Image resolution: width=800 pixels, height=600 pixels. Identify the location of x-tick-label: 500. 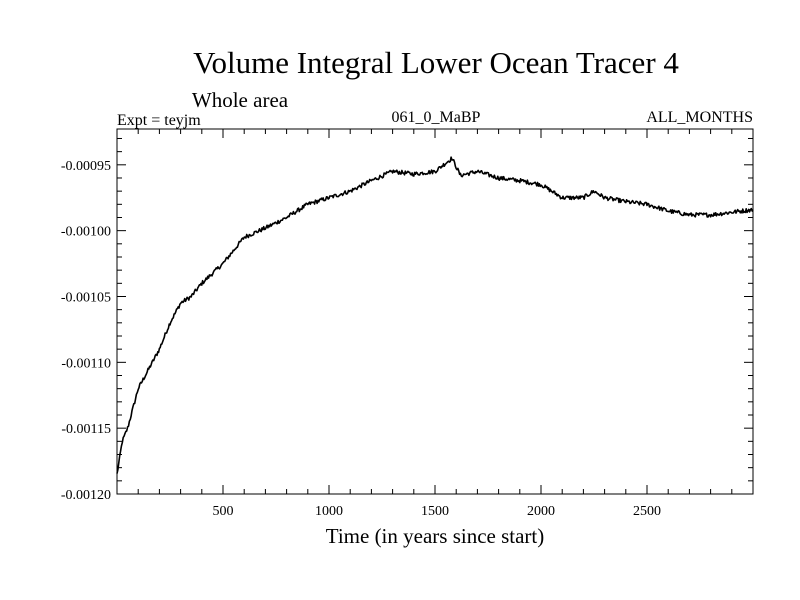
(223, 511).